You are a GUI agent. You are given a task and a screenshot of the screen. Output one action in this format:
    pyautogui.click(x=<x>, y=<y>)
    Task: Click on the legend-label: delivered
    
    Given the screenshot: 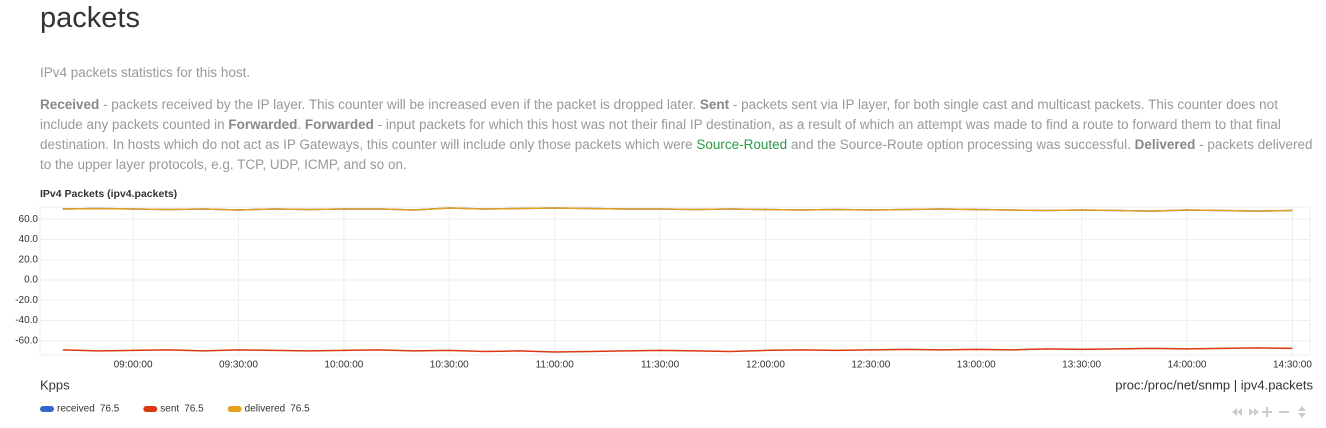 What is the action you would take?
    pyautogui.click(x=265, y=409)
    